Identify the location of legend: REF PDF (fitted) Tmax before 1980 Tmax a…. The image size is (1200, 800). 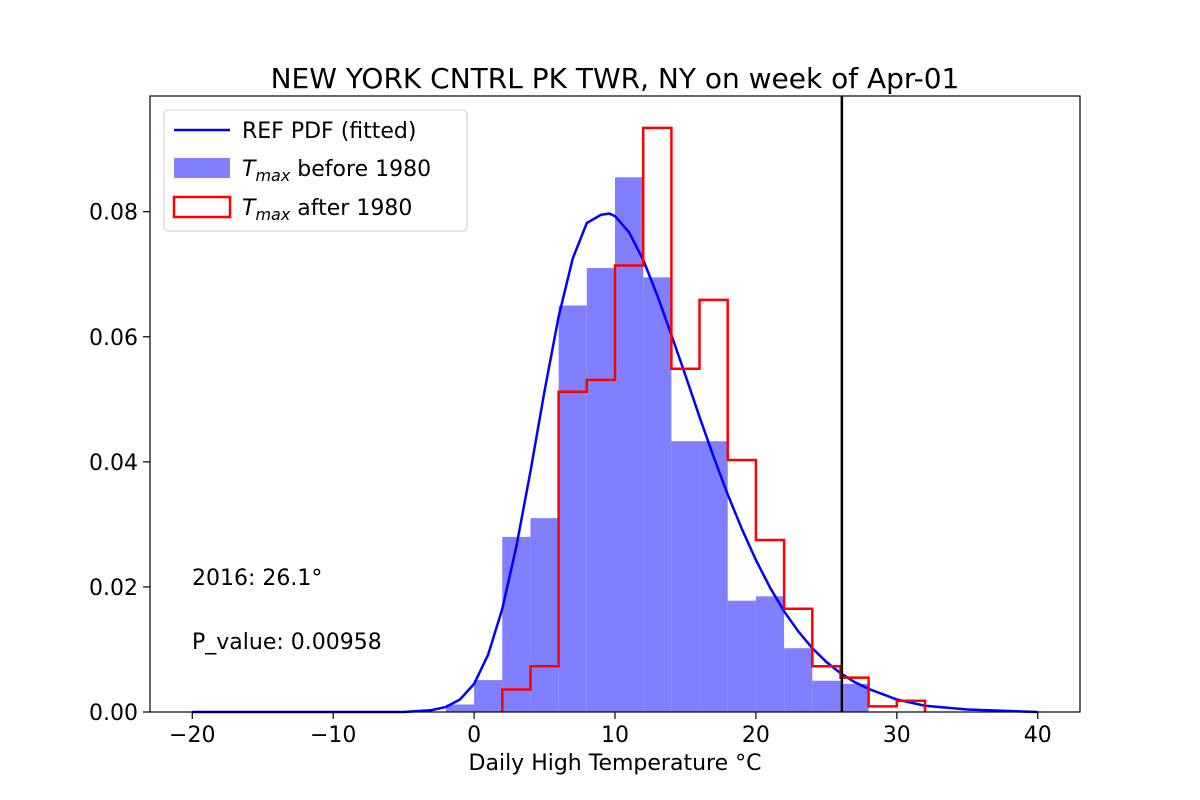
(315, 170).